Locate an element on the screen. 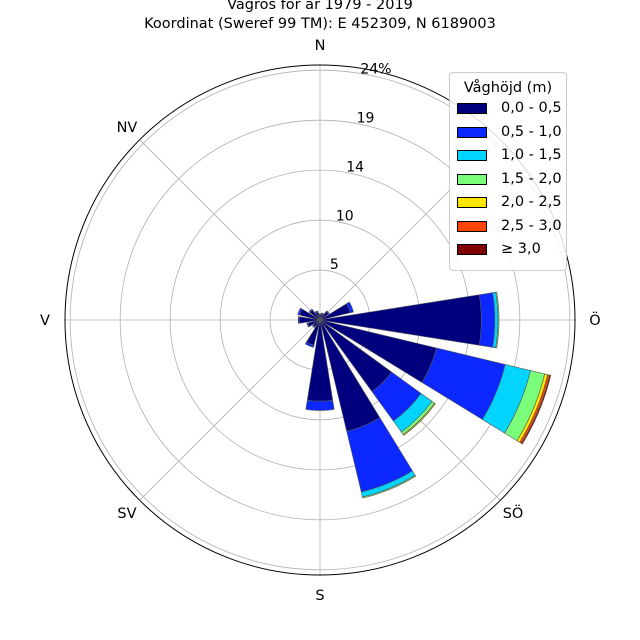 The height and width of the screenshot is (640, 640). legend-label: 1,0 - 1,5 is located at coordinates (531, 155).